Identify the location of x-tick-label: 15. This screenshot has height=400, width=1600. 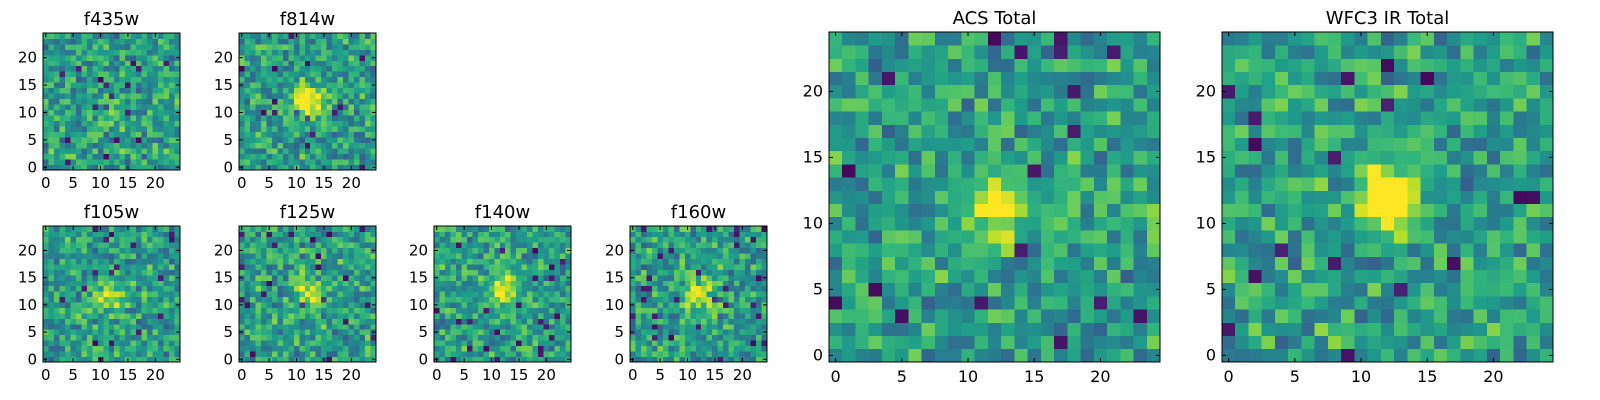
(323, 375).